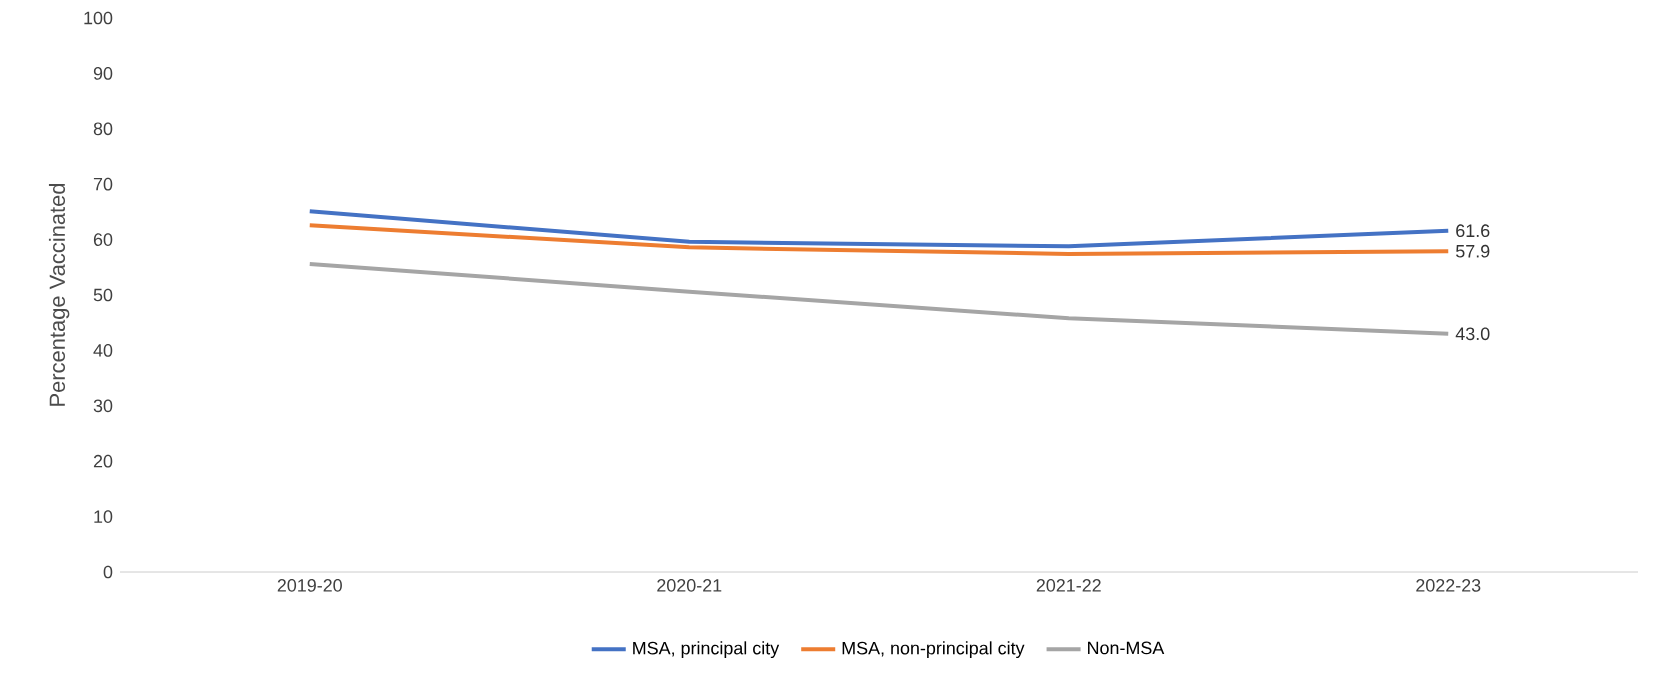 The width and height of the screenshot is (1668, 677). I want to click on y-tick-label: 90, so click(103, 73).